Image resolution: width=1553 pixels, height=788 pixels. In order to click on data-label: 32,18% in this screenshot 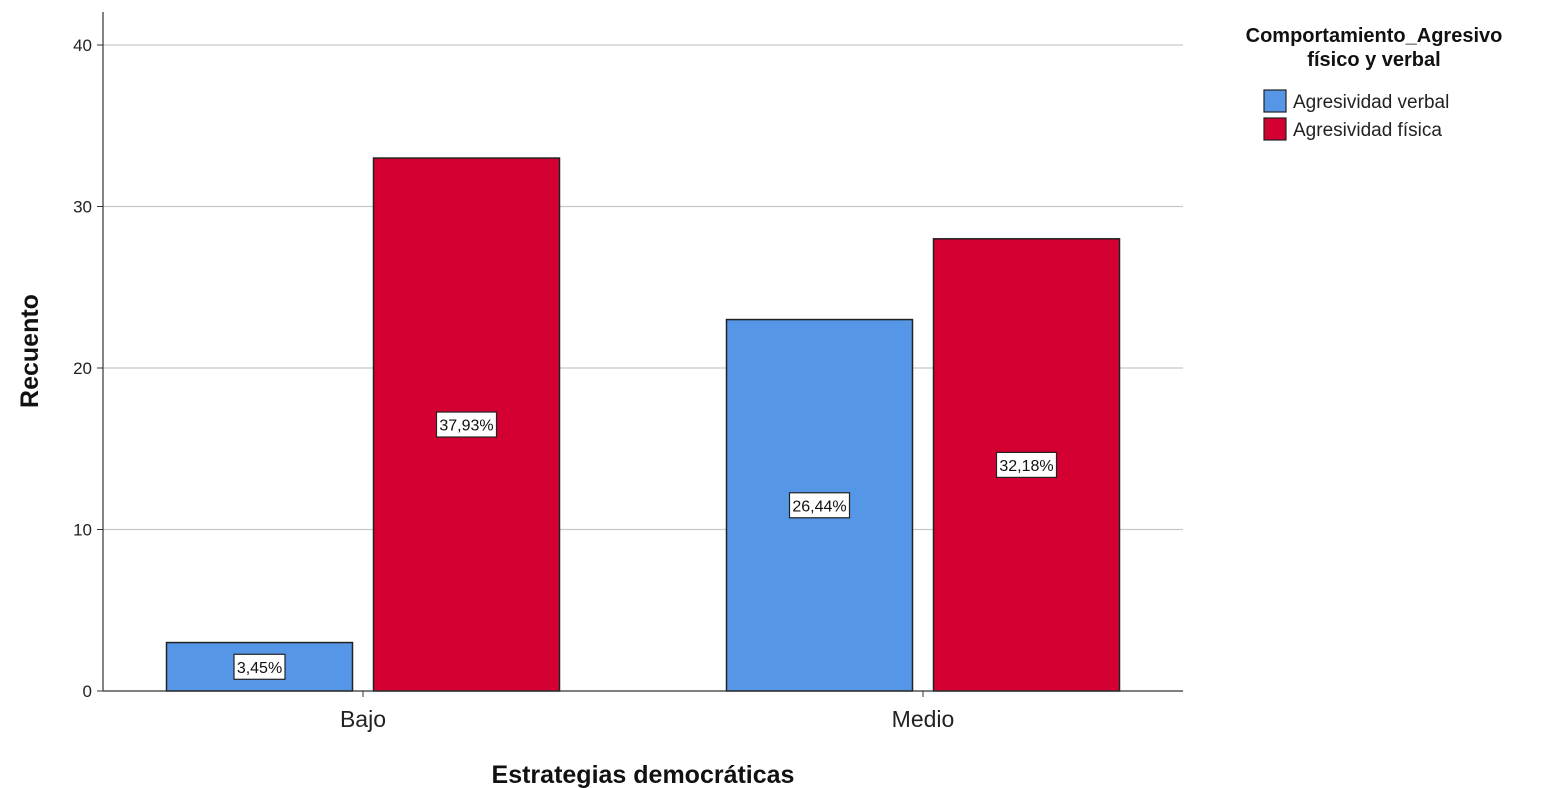, I will do `click(1026, 466)`.